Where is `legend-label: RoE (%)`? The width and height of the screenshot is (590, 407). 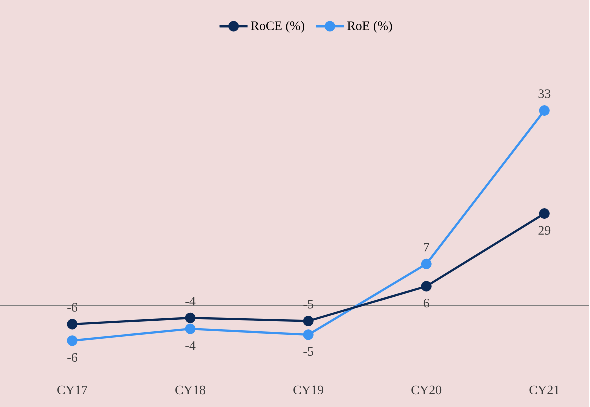
legend-label: RoE (%) is located at coordinates (370, 27).